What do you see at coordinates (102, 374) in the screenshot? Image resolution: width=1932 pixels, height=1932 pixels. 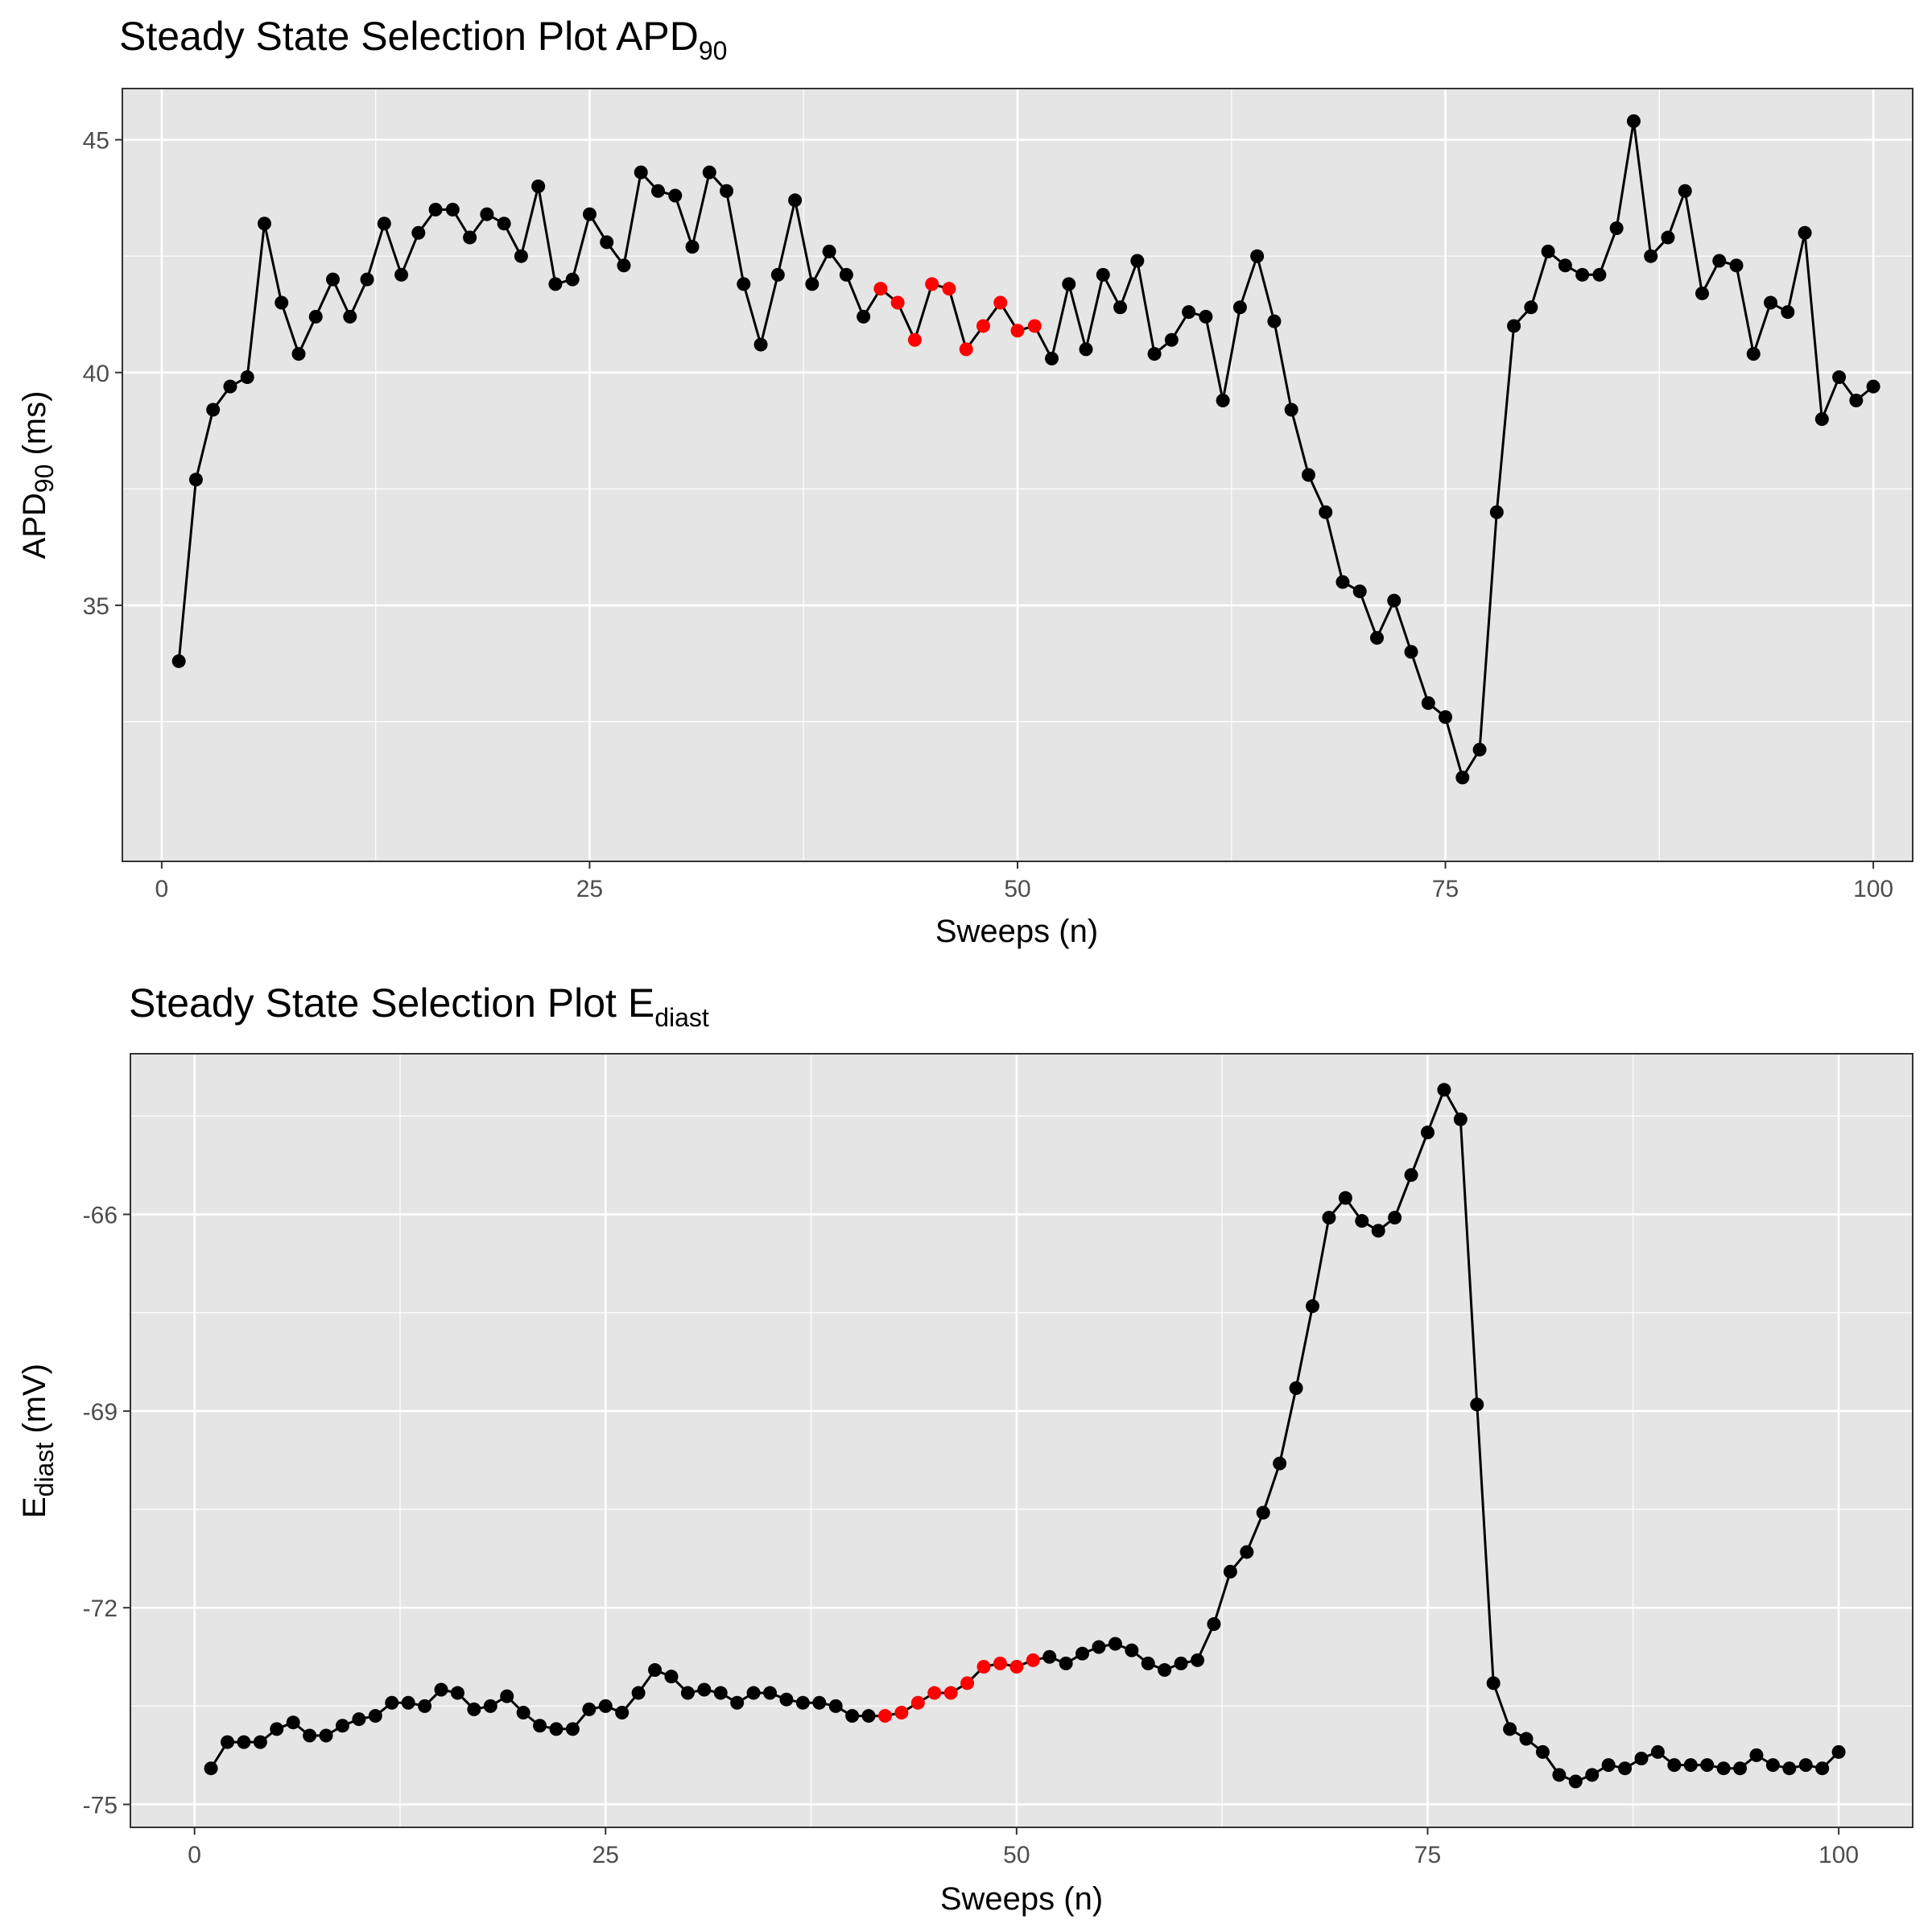 I see `y-axis-ticks: 35 40 45` at bounding box center [102, 374].